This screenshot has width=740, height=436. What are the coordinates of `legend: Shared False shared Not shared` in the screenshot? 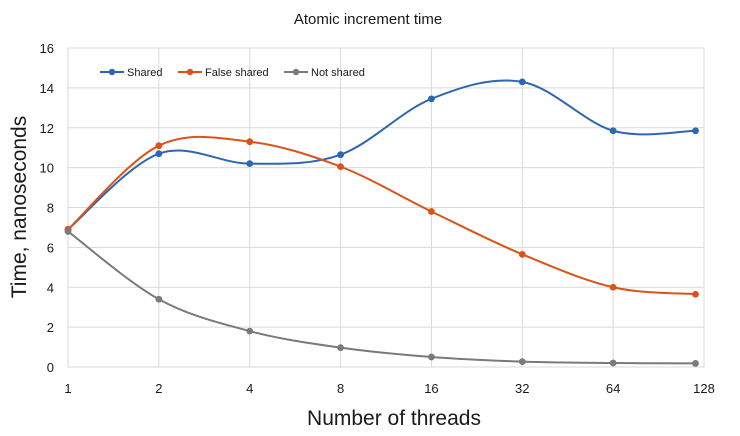 It's located at (232, 73).